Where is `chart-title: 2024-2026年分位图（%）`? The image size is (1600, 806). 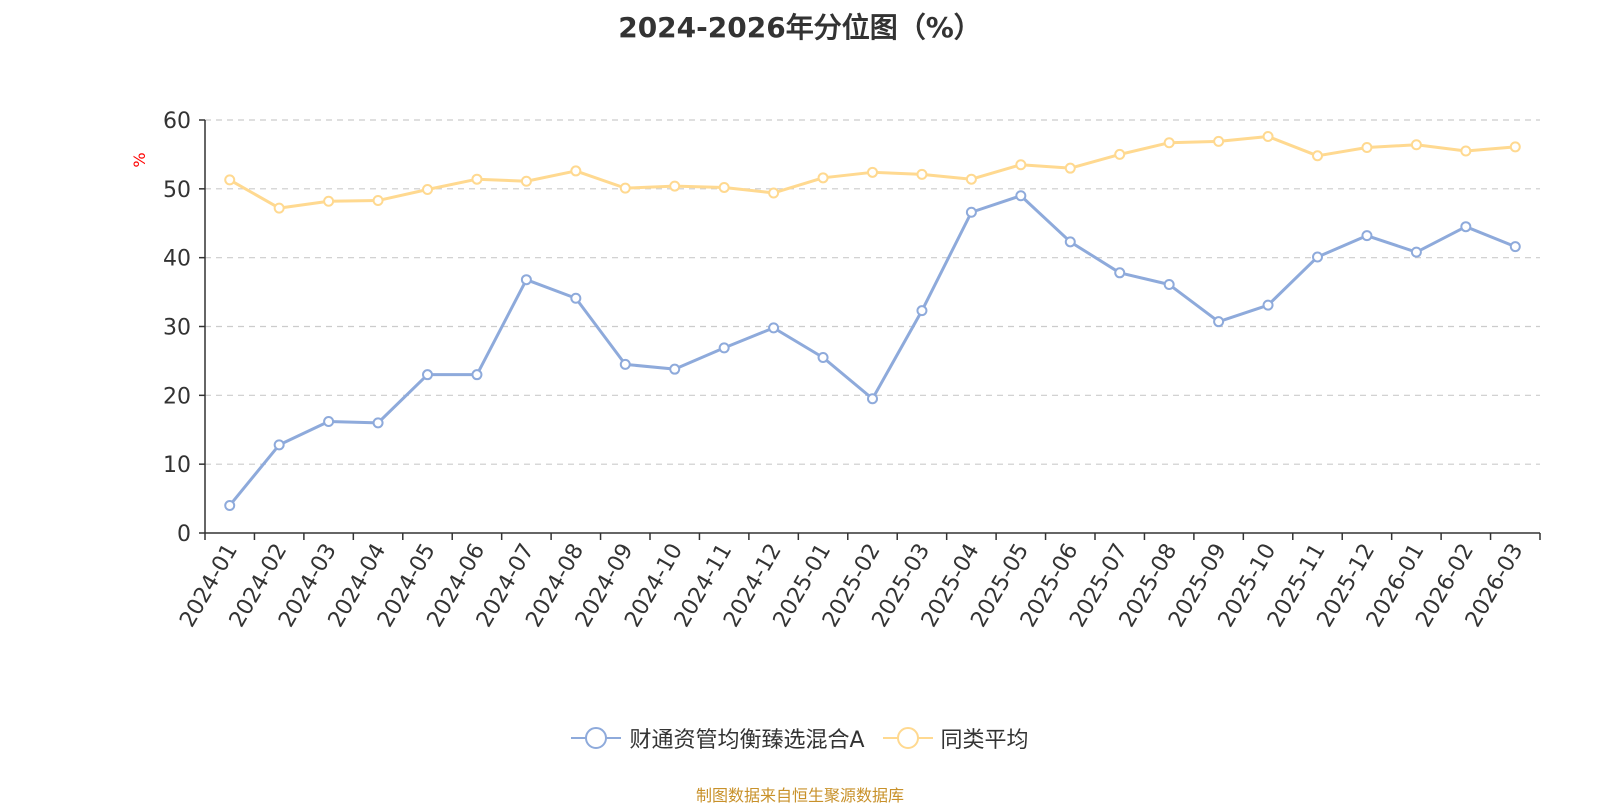
chart-title: 2024-2026年分位图（%） is located at coordinates (800, 27).